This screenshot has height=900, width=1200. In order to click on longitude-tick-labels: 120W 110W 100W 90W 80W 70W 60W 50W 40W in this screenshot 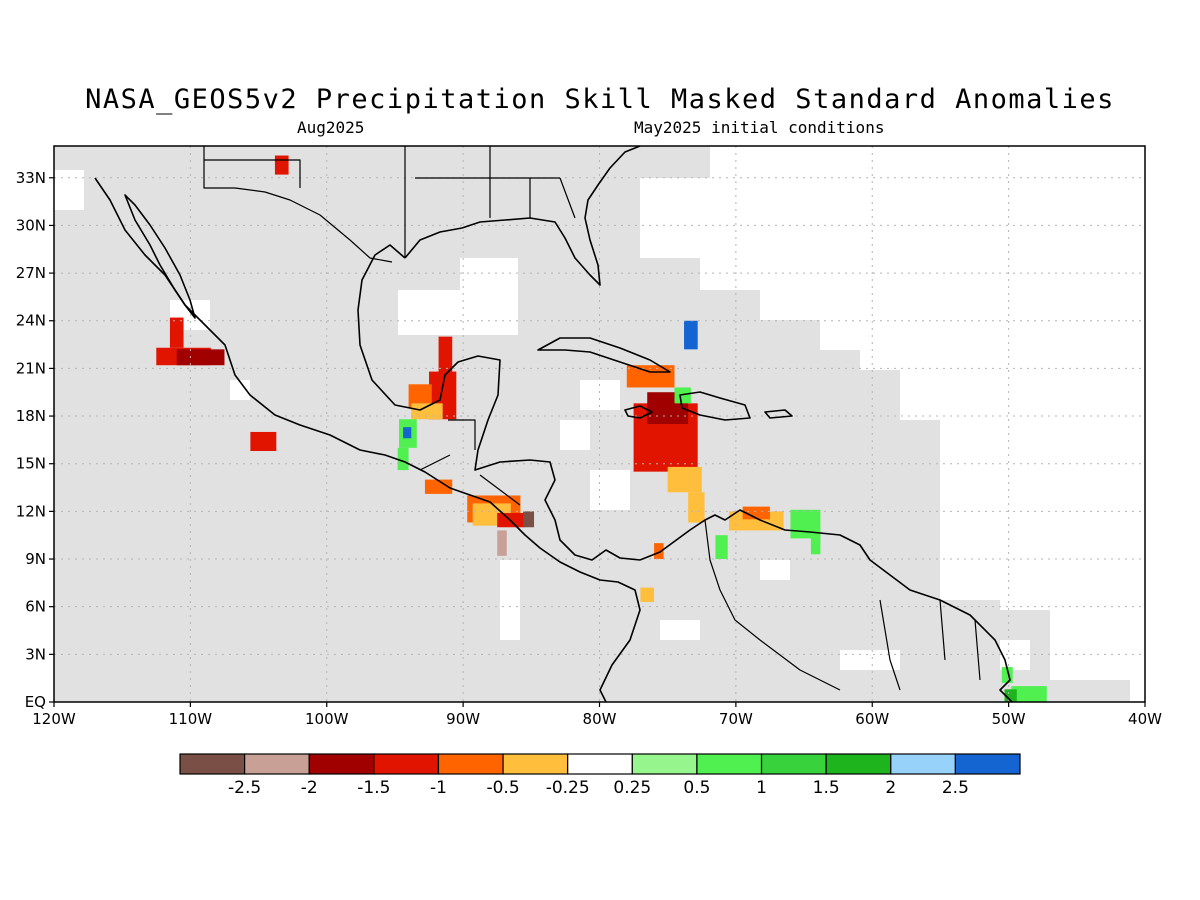, I will do `click(597, 715)`.